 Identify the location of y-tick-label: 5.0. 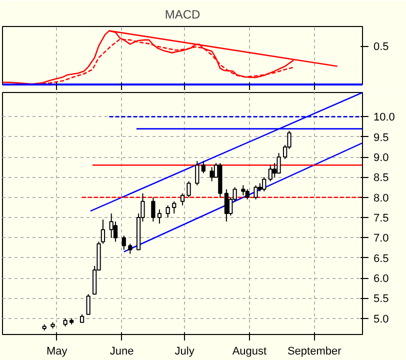
(381, 319).